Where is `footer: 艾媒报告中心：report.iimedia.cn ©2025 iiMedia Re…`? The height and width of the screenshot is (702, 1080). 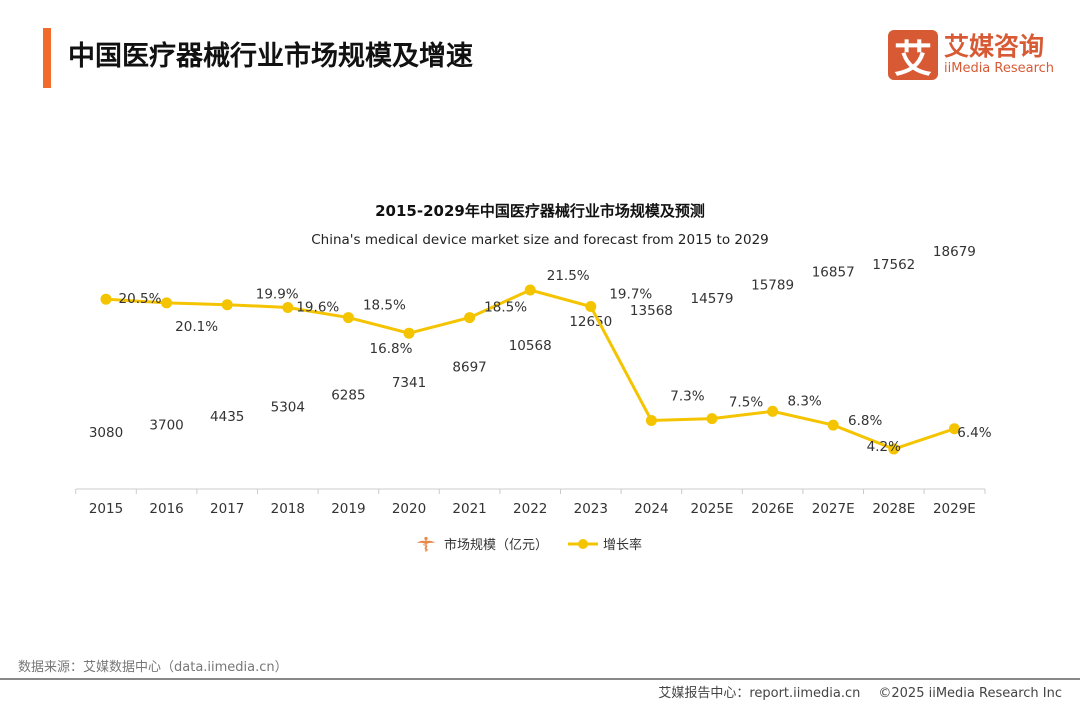
footer: 艾媒报告中心：report.iimedia.cn ©2025 iiMedia Re… is located at coordinates (851, 691).